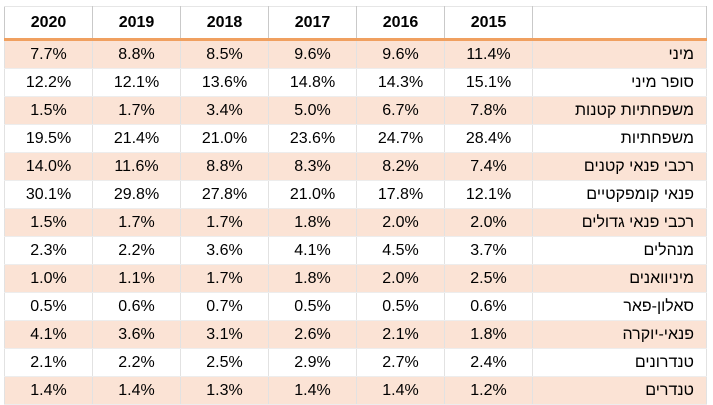  What do you see at coordinates (400, 362) in the screenshot?
I see `share-cell: 2.7%` at bounding box center [400, 362].